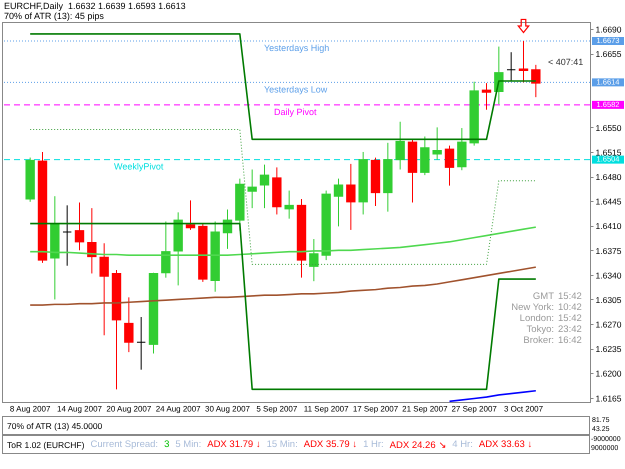 The image size is (625, 469). Describe the element at coordinates (570, 340) in the screenshot. I see `text: 16:42` at that location.